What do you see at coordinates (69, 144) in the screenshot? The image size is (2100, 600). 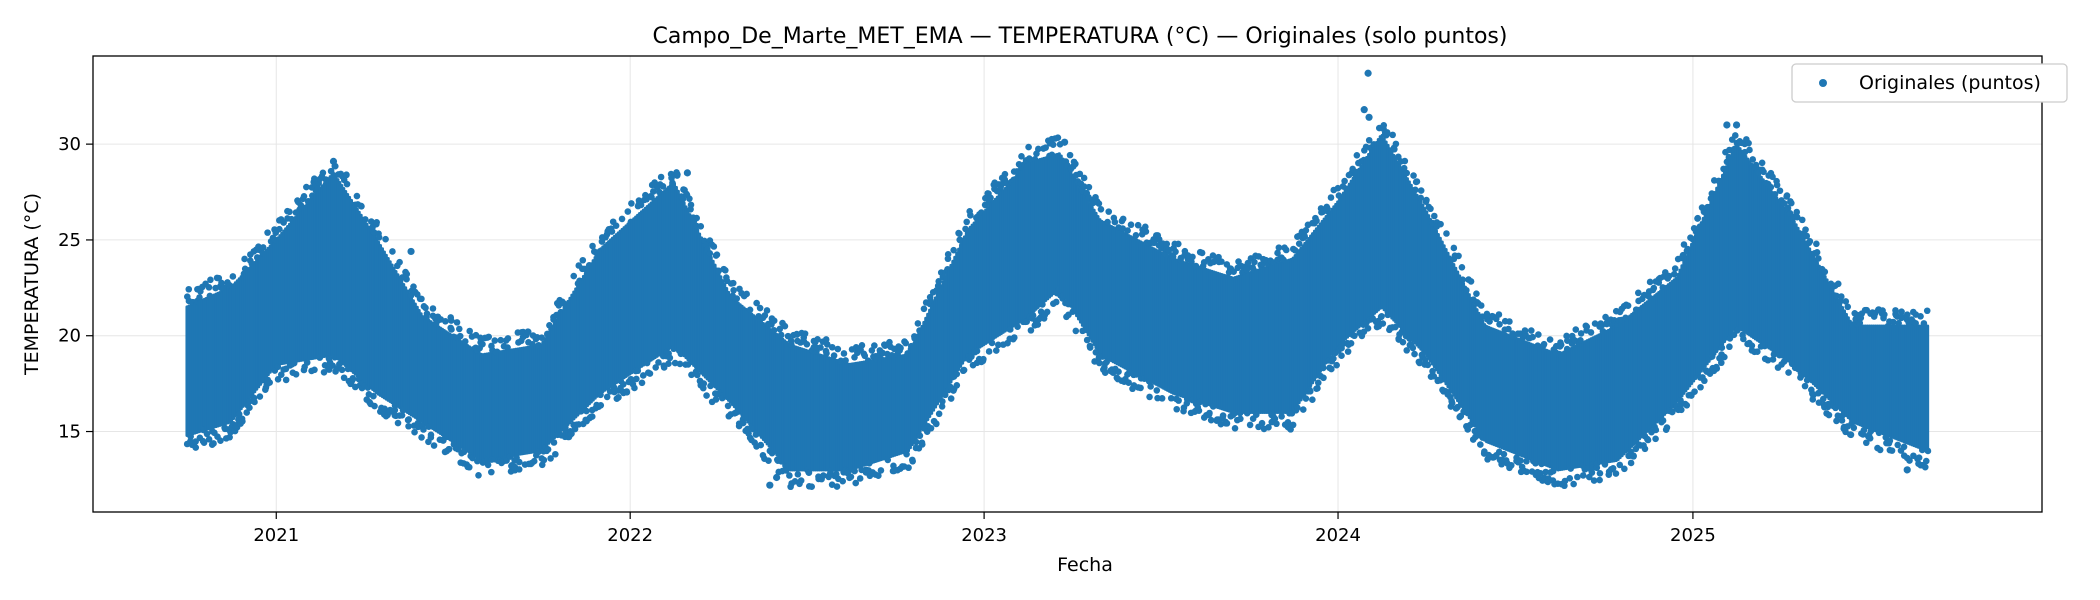 I see `y-tick-label: 30` at bounding box center [69, 144].